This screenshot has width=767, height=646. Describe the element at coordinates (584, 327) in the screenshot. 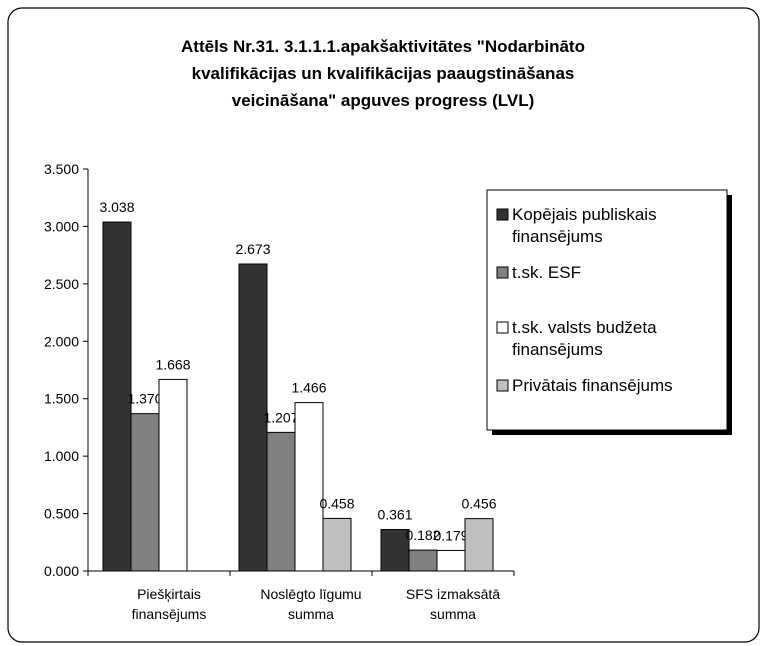

I see `legend-label: t.sk. valsts budžeta` at that location.